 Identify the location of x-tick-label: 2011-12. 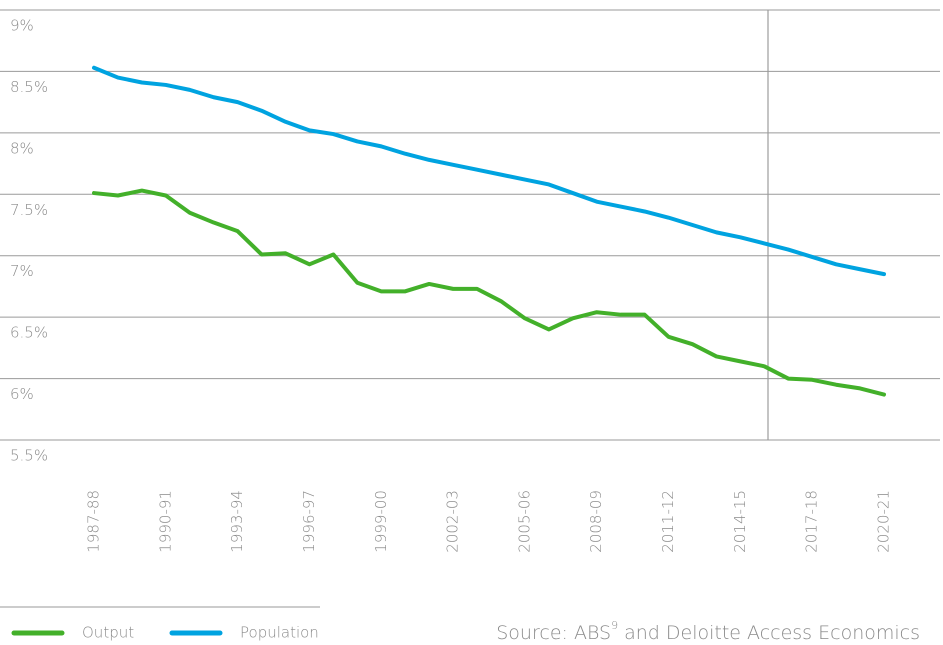
(668, 521).